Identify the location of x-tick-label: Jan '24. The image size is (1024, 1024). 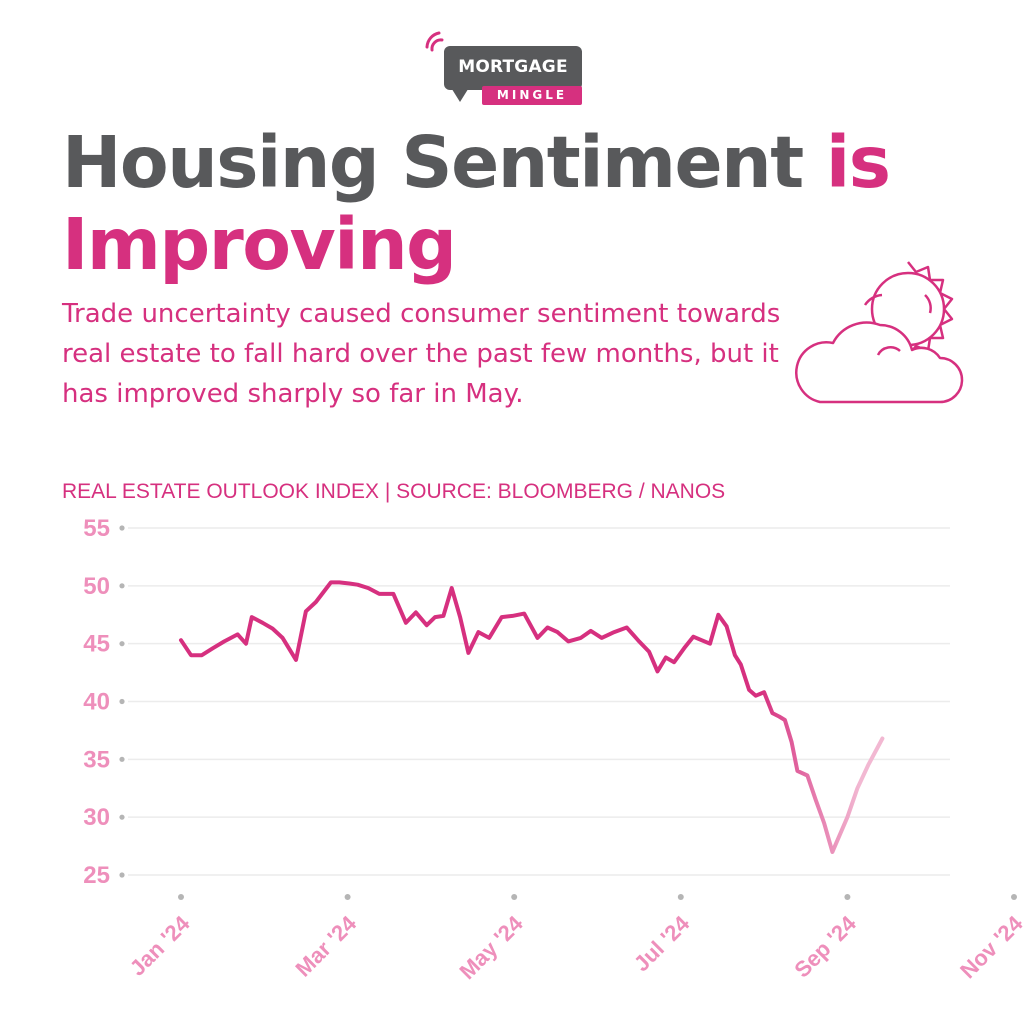
(160, 945).